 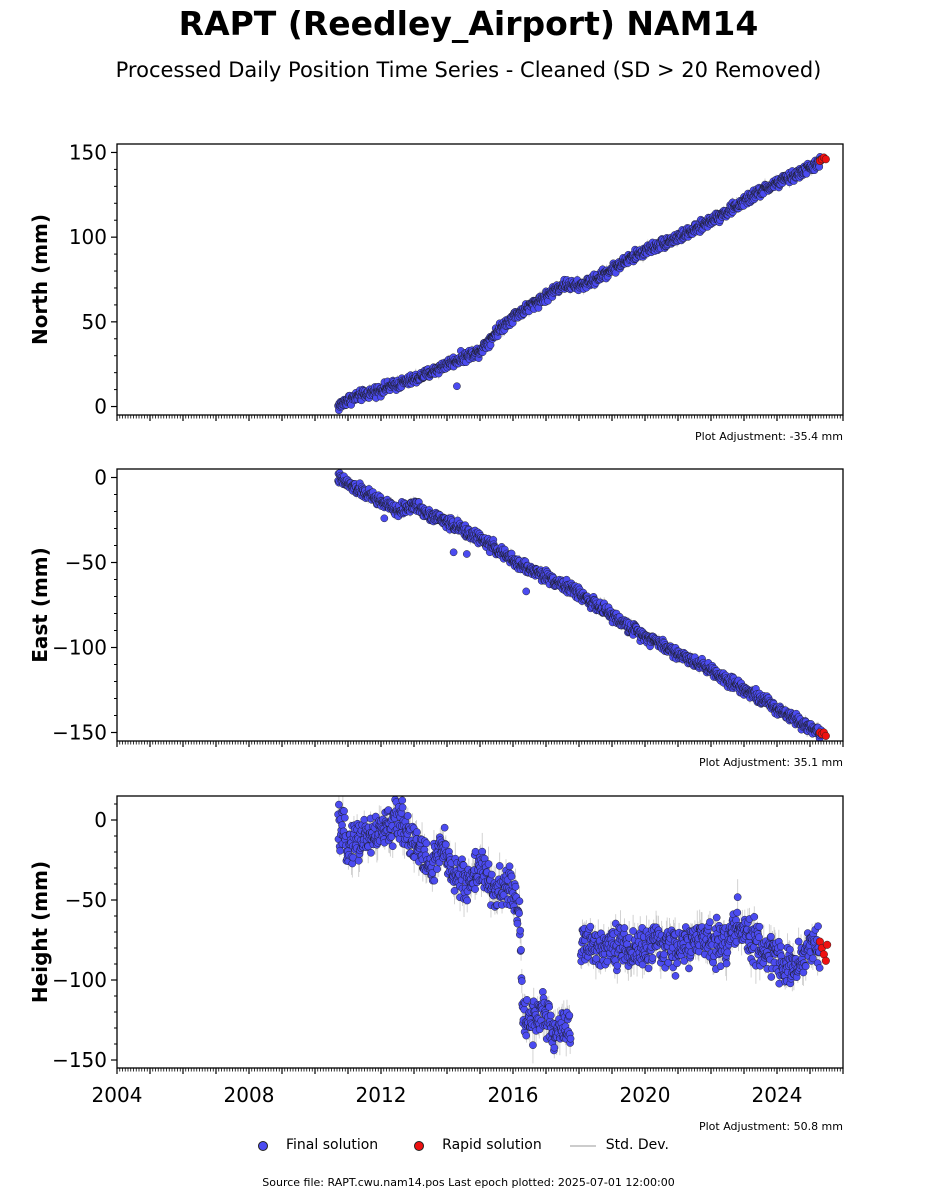 What do you see at coordinates (40, 279) in the screenshot?
I see `y-axis-label: North (mm)` at bounding box center [40, 279].